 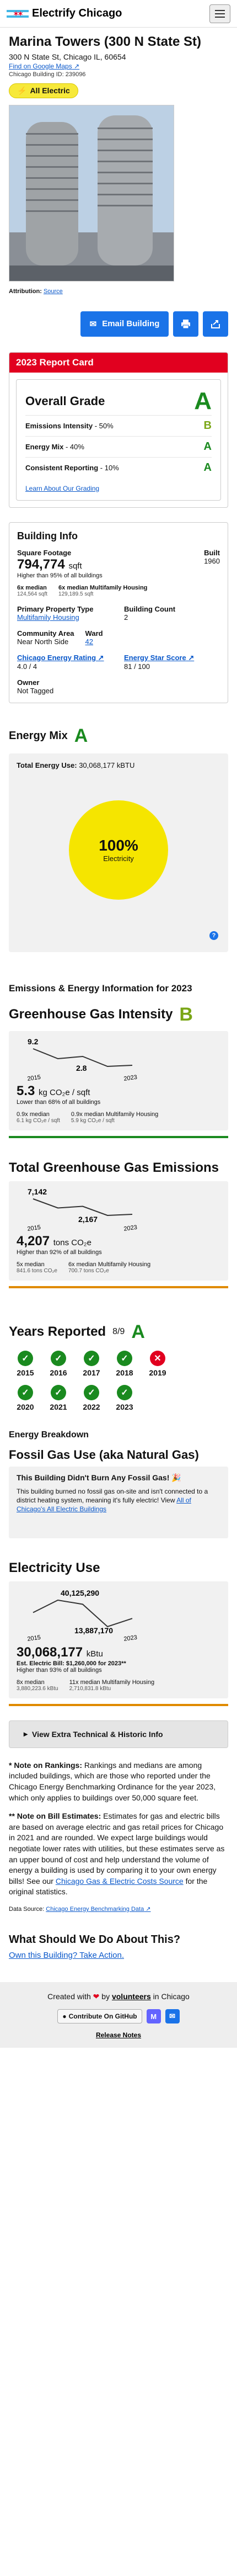 I want to click on energy-breakdown-heading: Energy Breakdown, so click(x=49, y=1435).